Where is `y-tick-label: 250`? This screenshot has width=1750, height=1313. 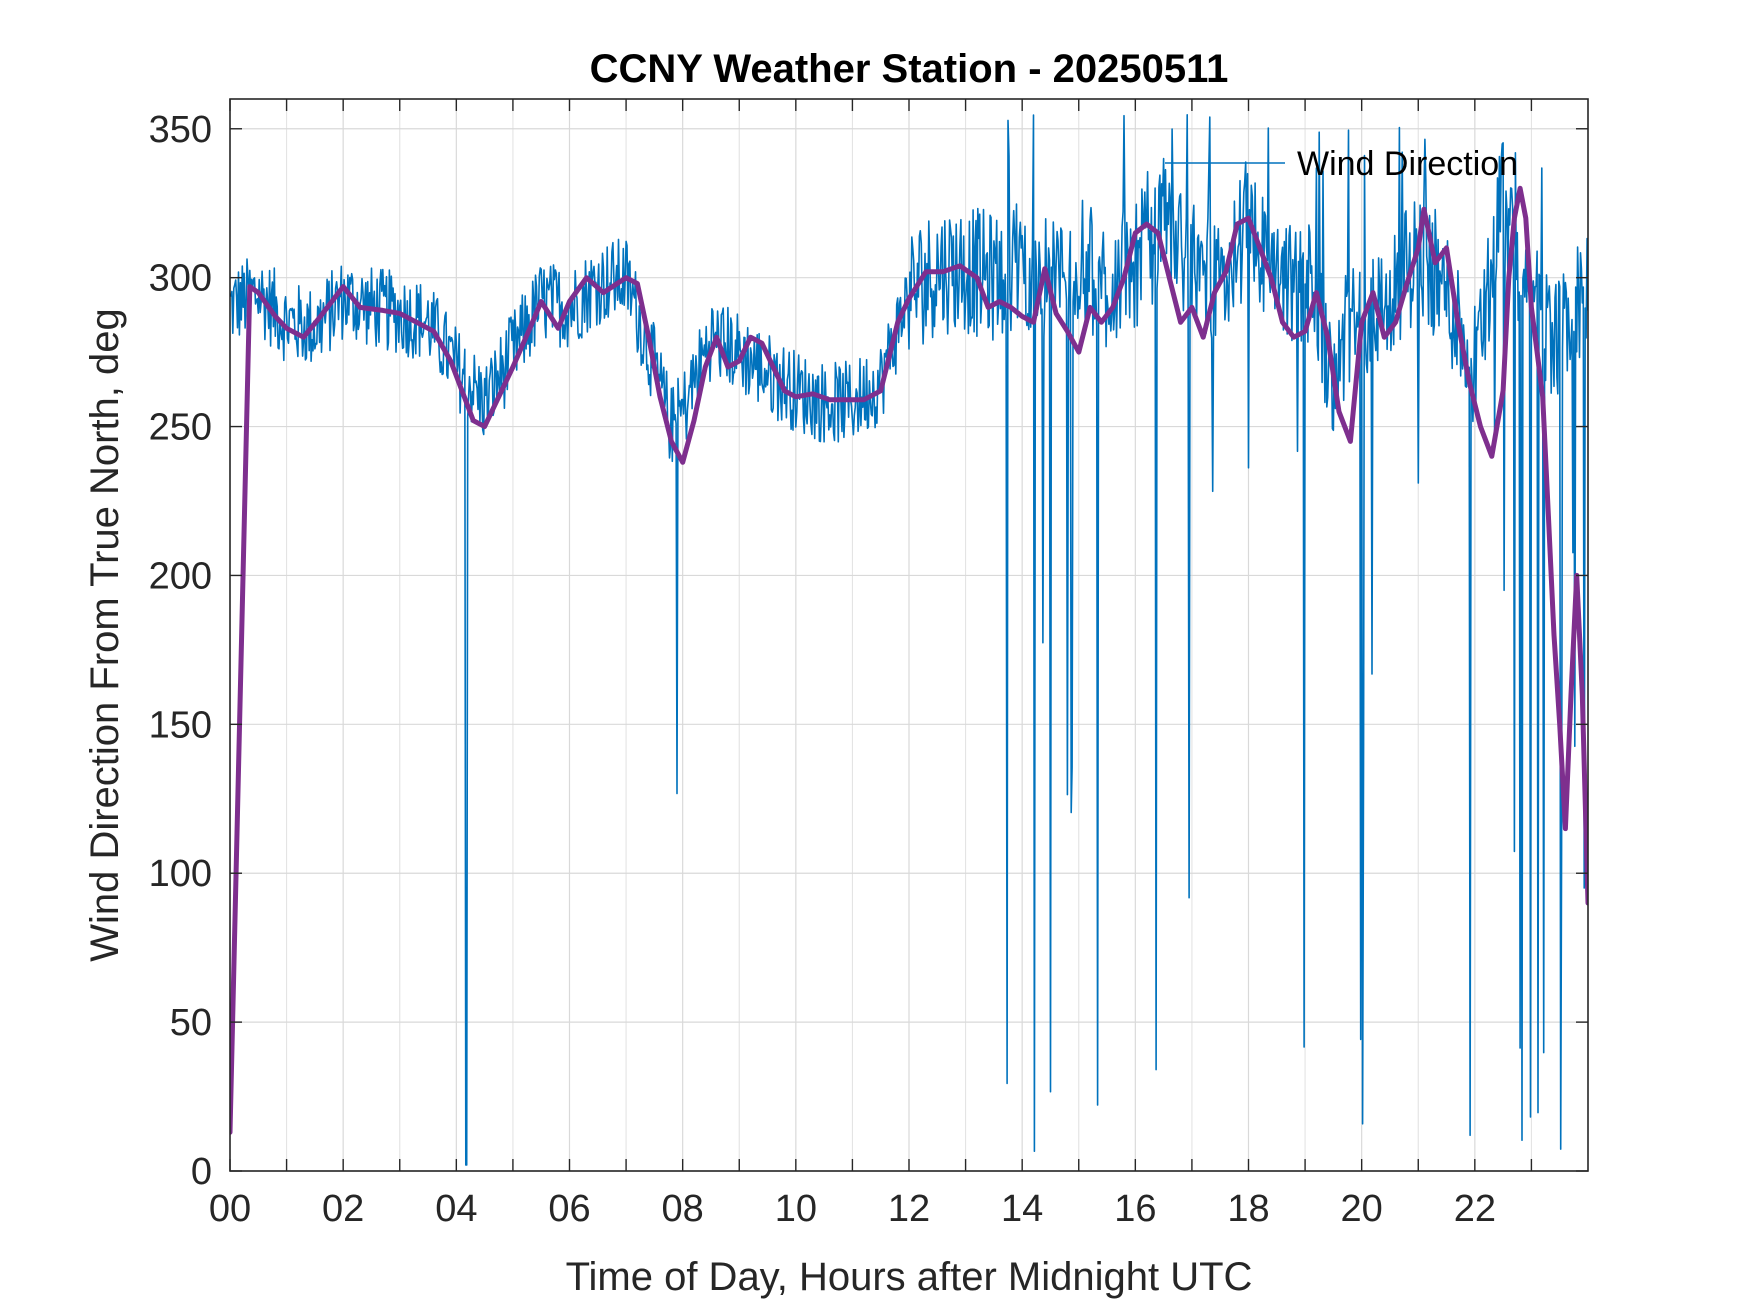 y-tick-label: 250 is located at coordinates (180, 428).